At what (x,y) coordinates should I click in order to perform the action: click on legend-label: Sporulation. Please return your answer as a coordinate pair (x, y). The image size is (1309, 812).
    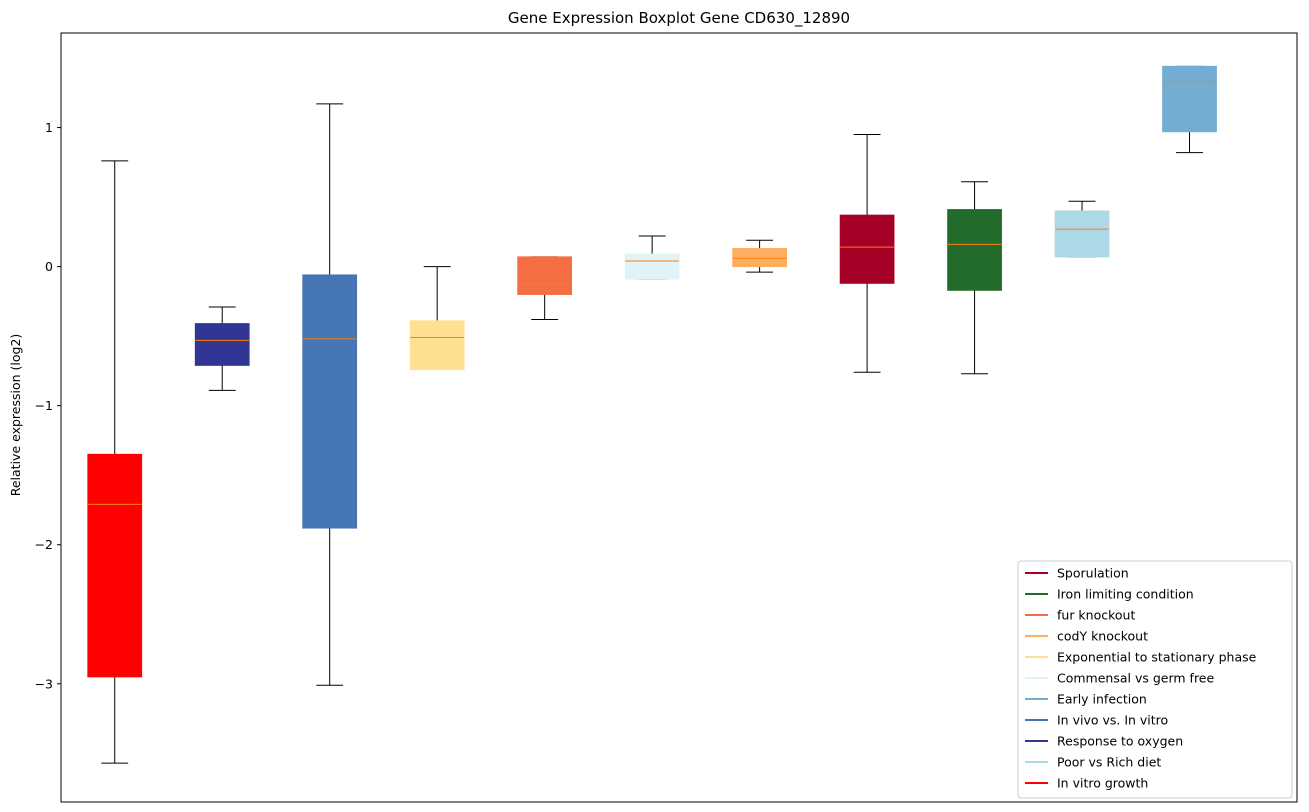
    Looking at the image, I should click on (1093, 573).